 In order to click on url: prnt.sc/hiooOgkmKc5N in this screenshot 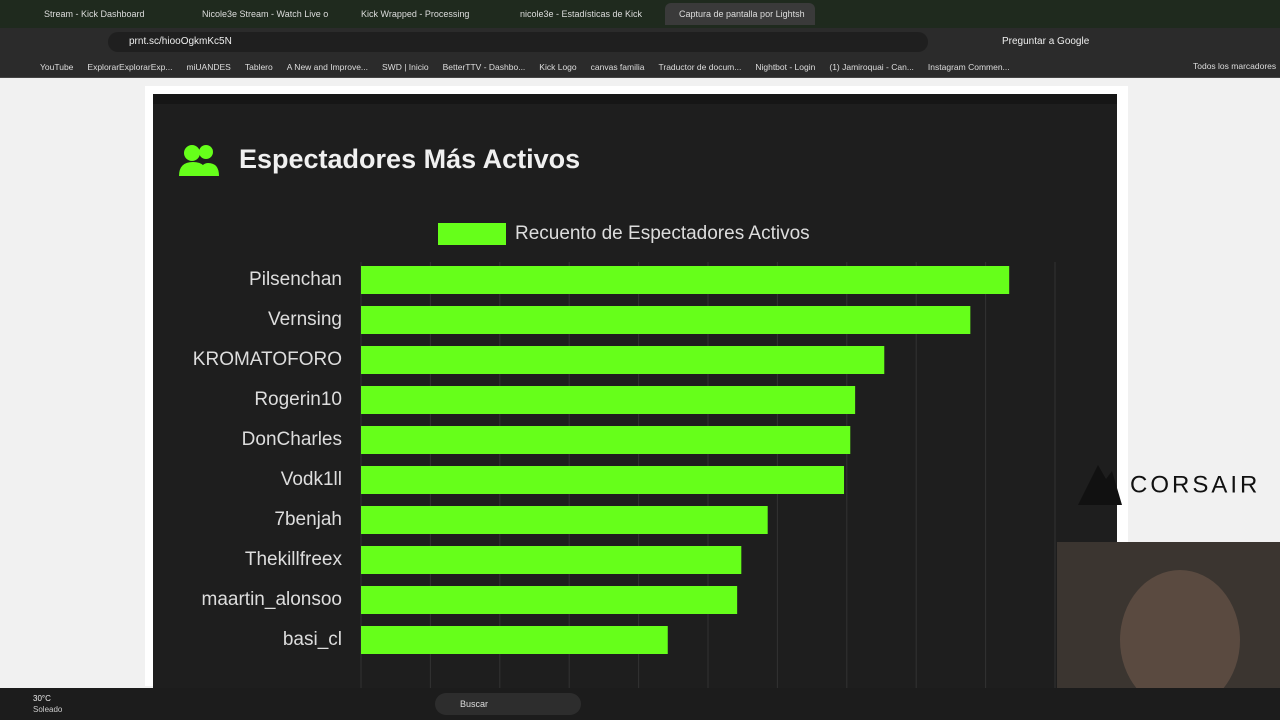, I will do `click(180, 41)`.